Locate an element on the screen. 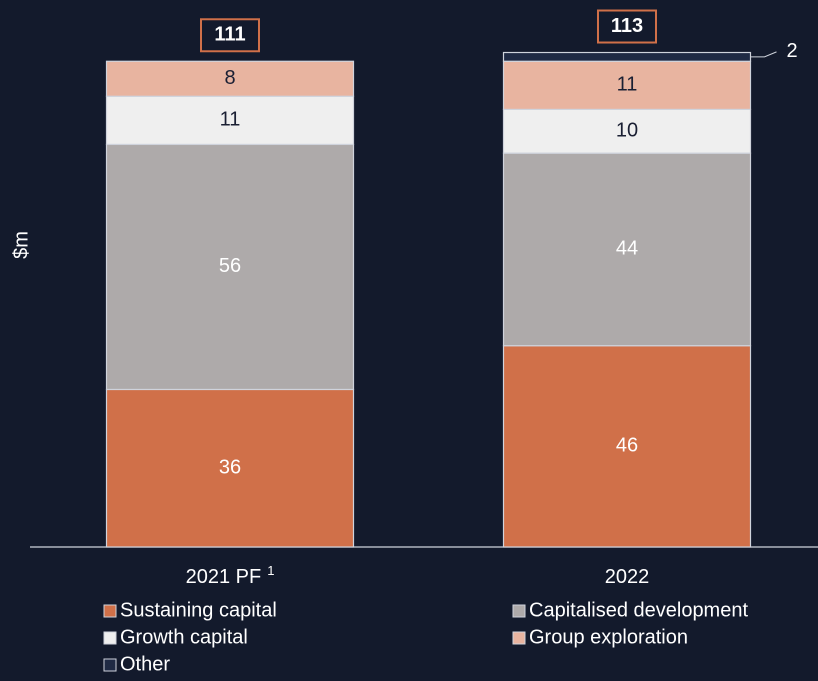  total-label: 113 is located at coordinates (627, 26).